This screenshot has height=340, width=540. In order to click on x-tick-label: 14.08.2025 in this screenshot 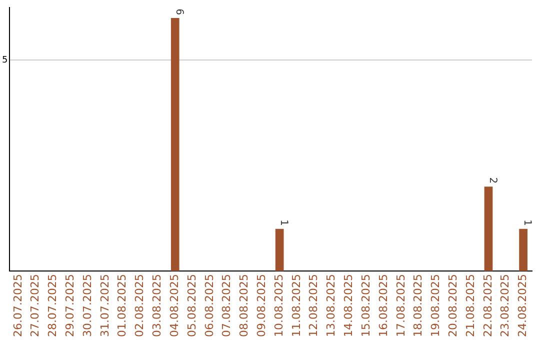, I will do `click(349, 306)`.